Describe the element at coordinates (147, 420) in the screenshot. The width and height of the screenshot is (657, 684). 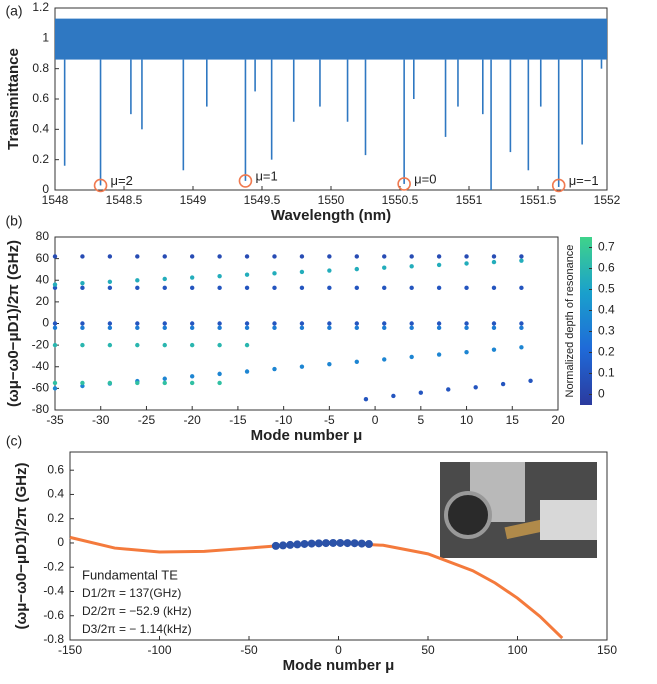
I see `x-tick-label: -25` at that location.